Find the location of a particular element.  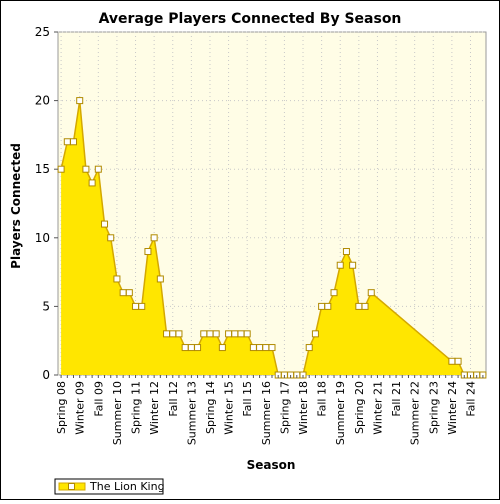

legend-label: The Lion King is located at coordinates (127, 486).